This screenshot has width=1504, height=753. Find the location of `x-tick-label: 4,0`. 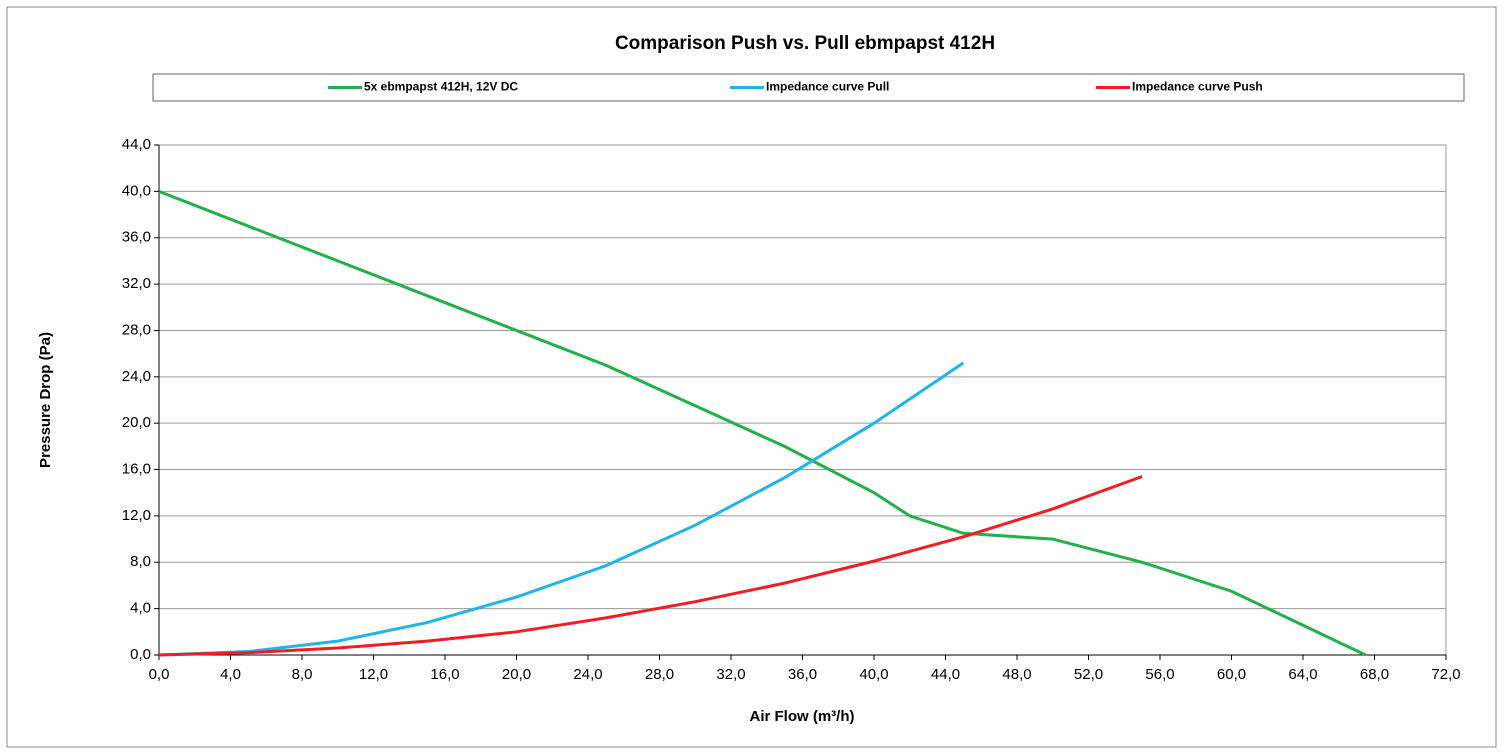

x-tick-label: 4,0 is located at coordinates (230, 674).